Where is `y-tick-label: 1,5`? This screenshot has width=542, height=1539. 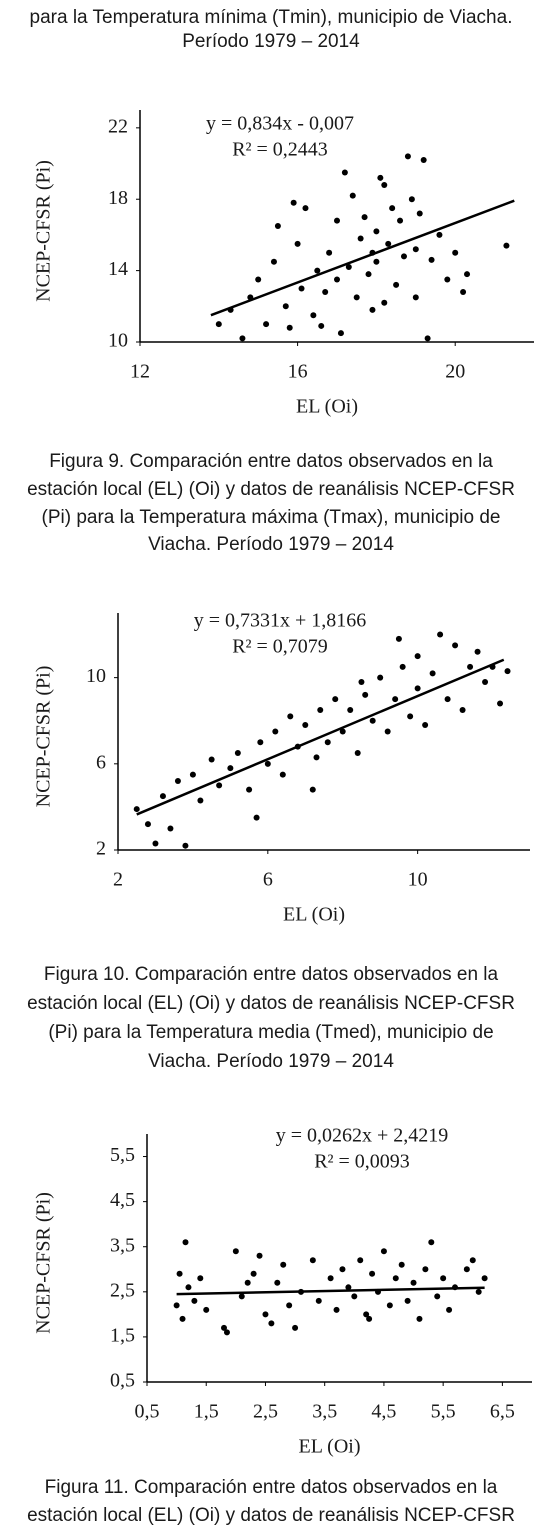
y-tick-label: 1,5 is located at coordinates (122, 1336).